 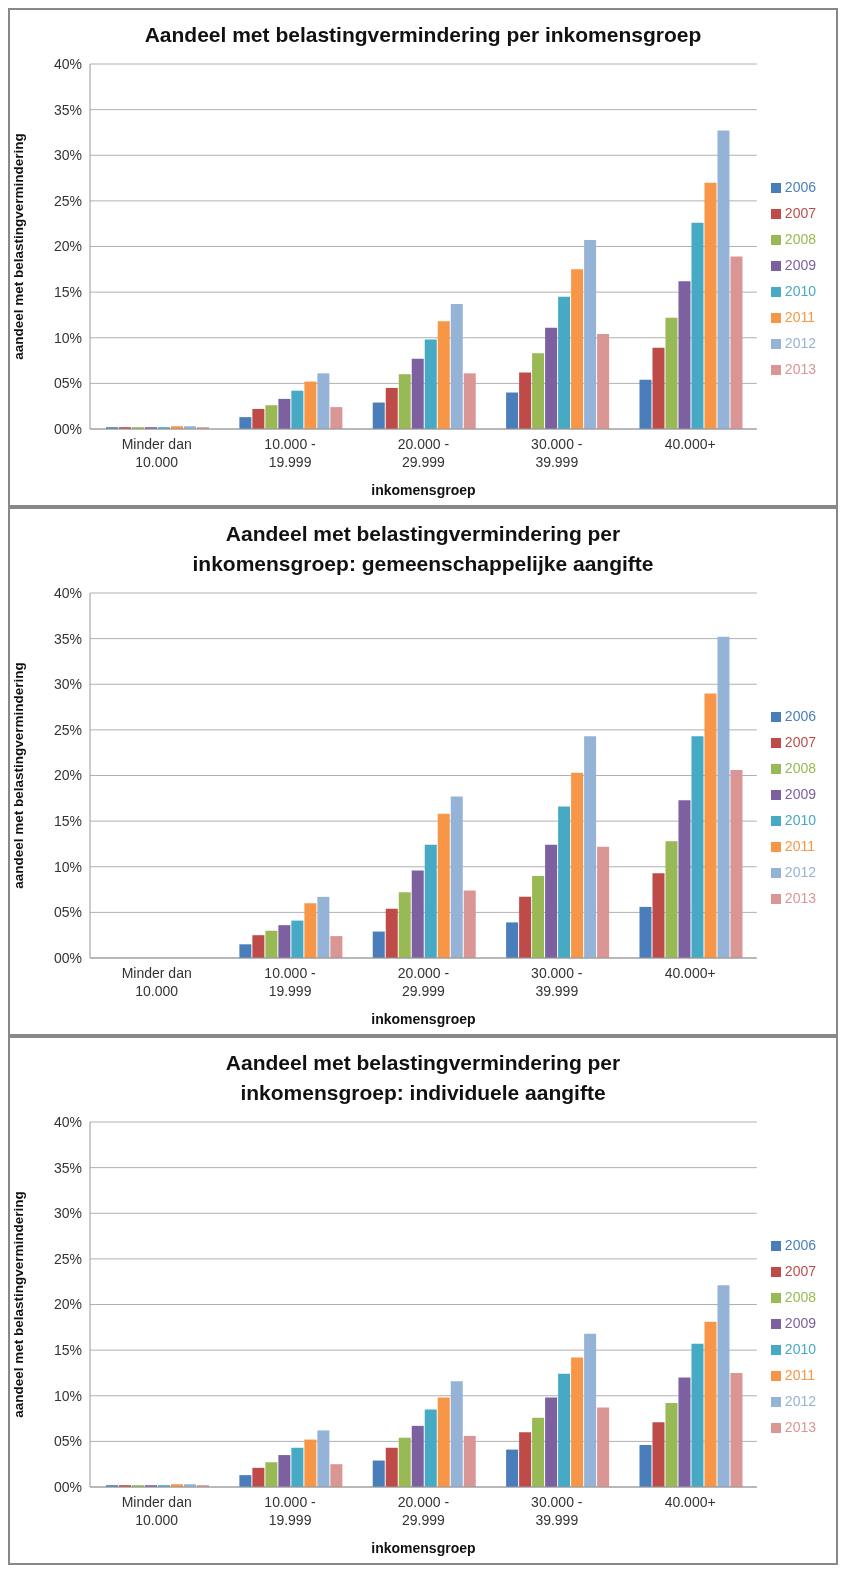 I want to click on chart-title: Aandeel met belastingvermindering per inkomensgroep: gemeenschappelijke aangifte, so click(x=423, y=549).